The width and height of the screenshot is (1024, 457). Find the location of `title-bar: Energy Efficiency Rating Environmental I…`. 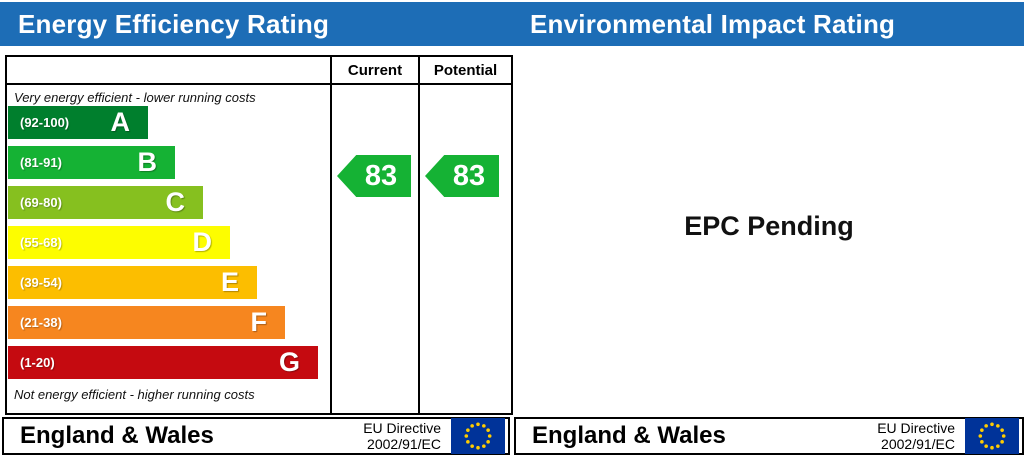

title-bar: Energy Efficiency Rating Environmental I… is located at coordinates (512, 24).